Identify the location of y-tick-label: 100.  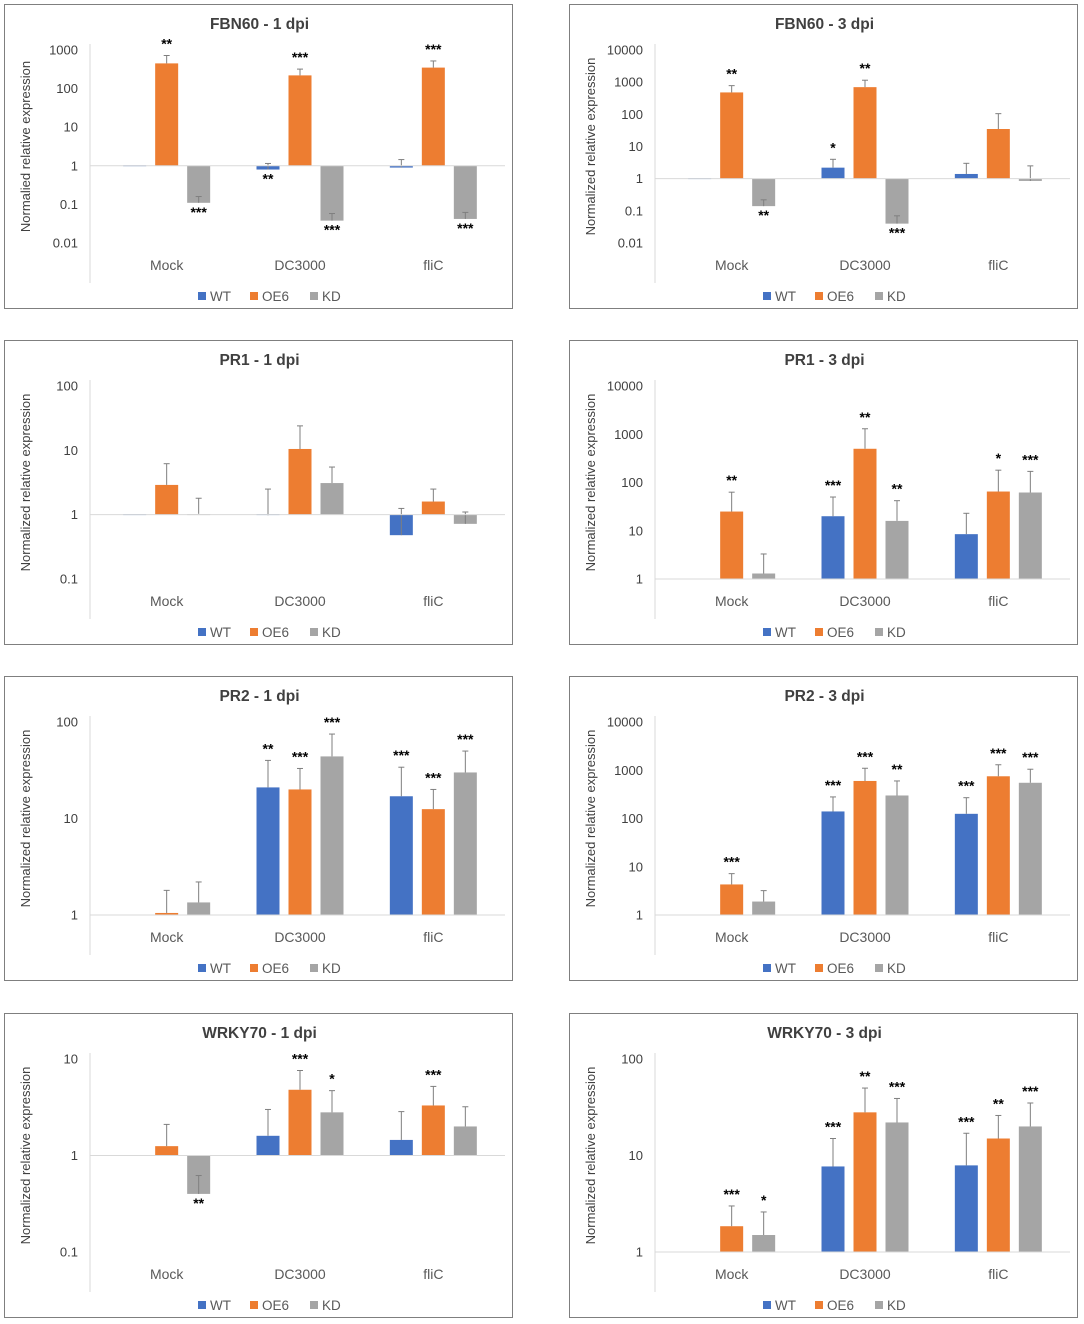
(632, 1059).